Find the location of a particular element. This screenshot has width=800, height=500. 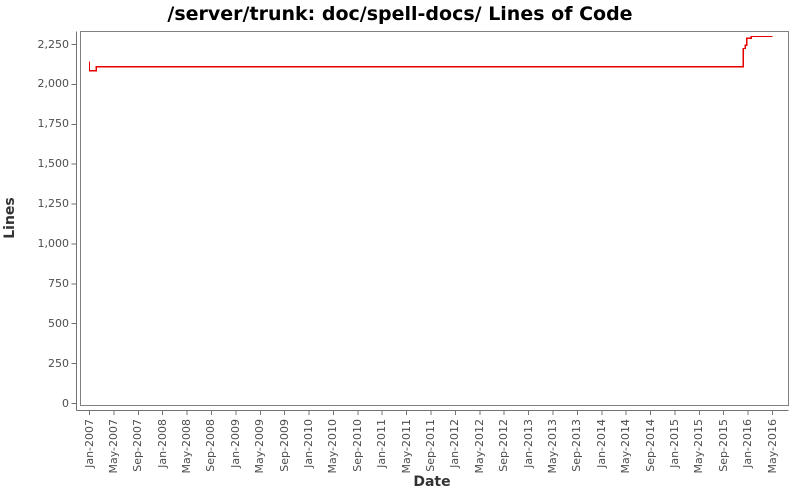

x-tick-label: May-2016 is located at coordinates (772, 446).